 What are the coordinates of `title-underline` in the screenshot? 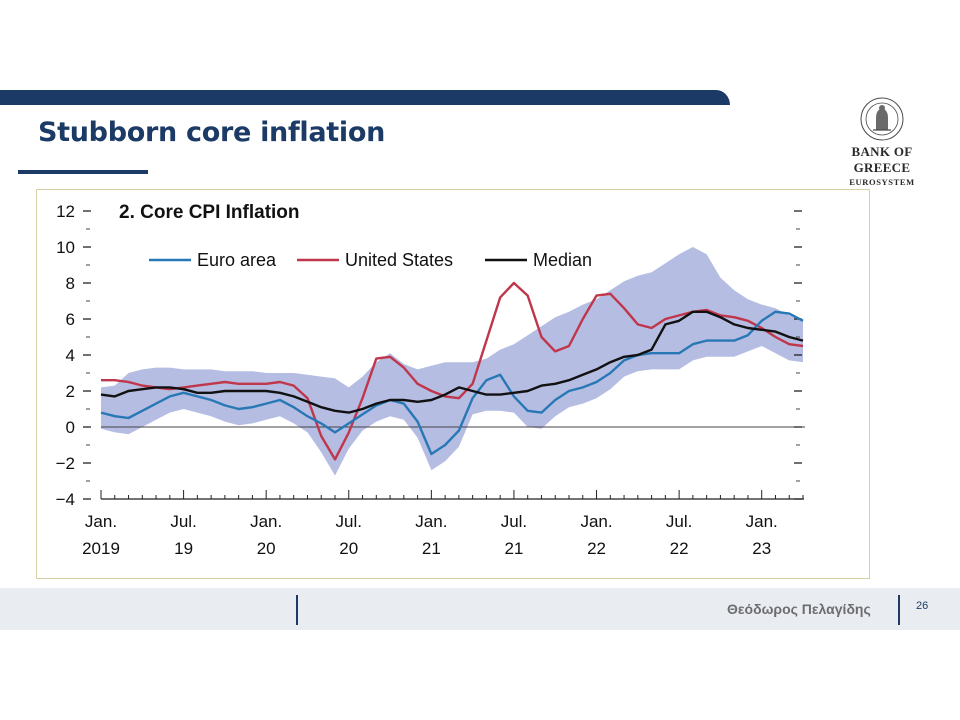 It's located at (83, 172).